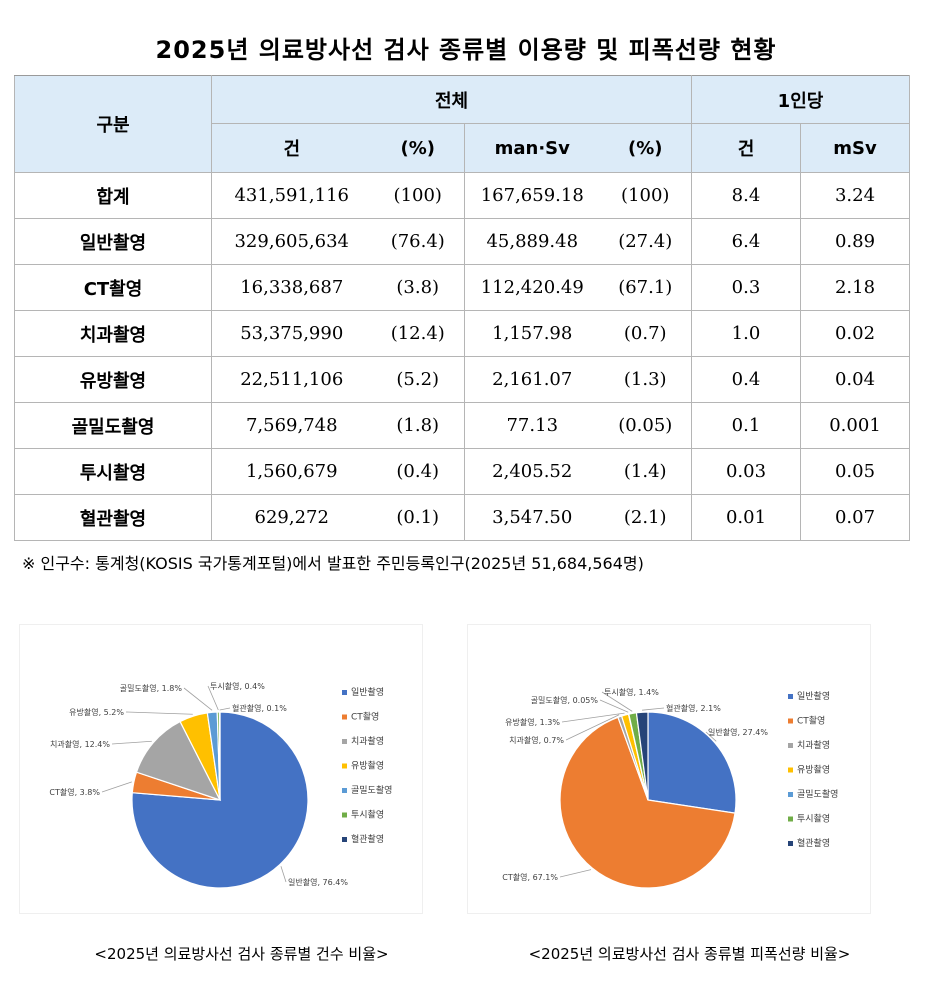  Describe the element at coordinates (746, 148) in the screenshot. I see `header-pc-count: 건` at that location.